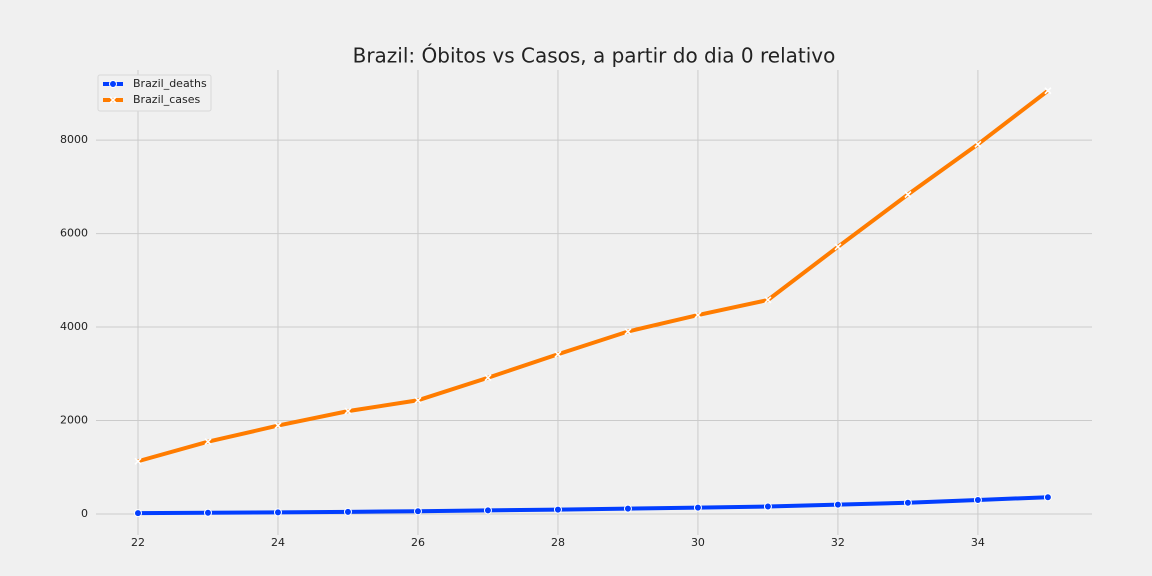 This screenshot has width=1152, height=576. I want to click on y-tick-label: 2000, so click(74, 420).